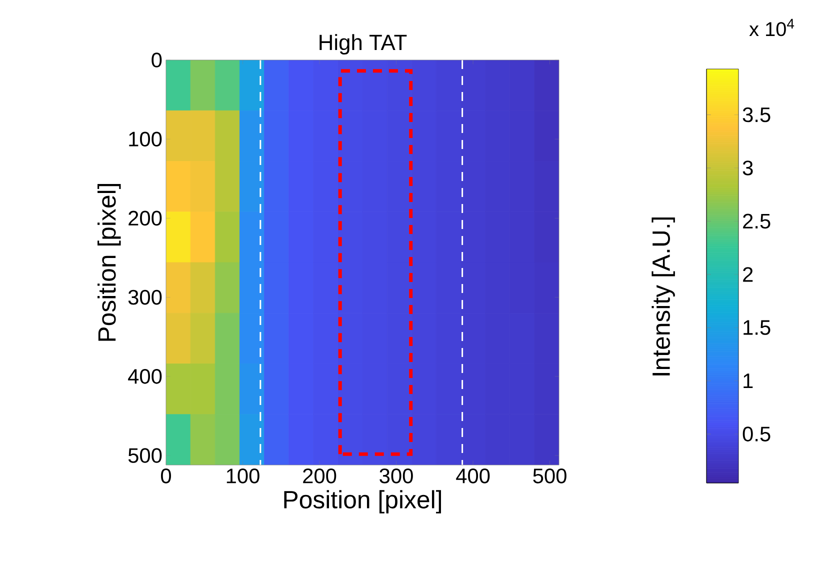 The image size is (828, 574). What do you see at coordinates (109, 262) in the screenshot?
I see `y-axis-title: Position [pixel]` at bounding box center [109, 262].